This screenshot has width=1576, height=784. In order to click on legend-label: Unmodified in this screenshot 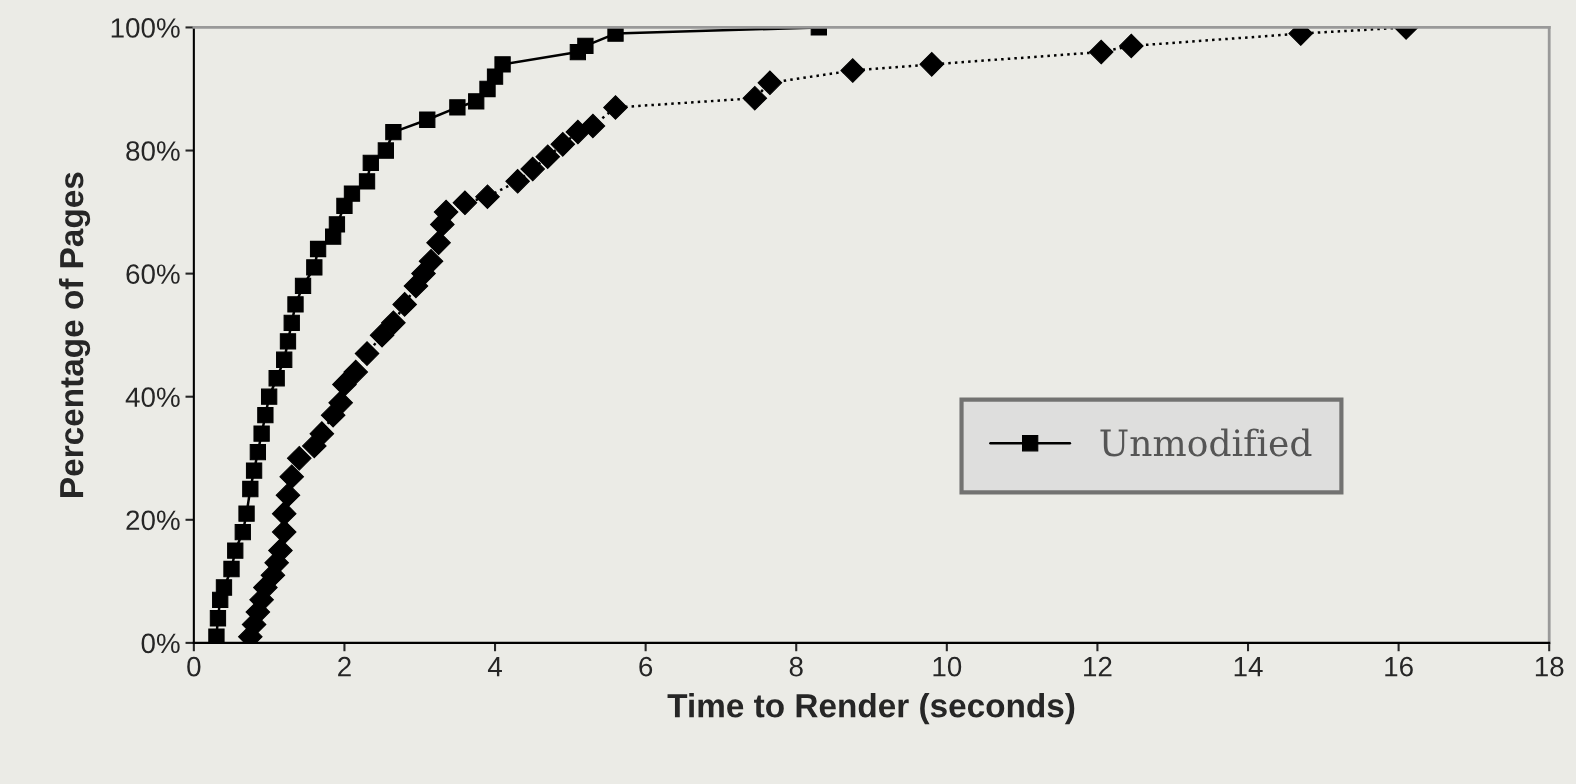, I will do `click(1206, 442)`.